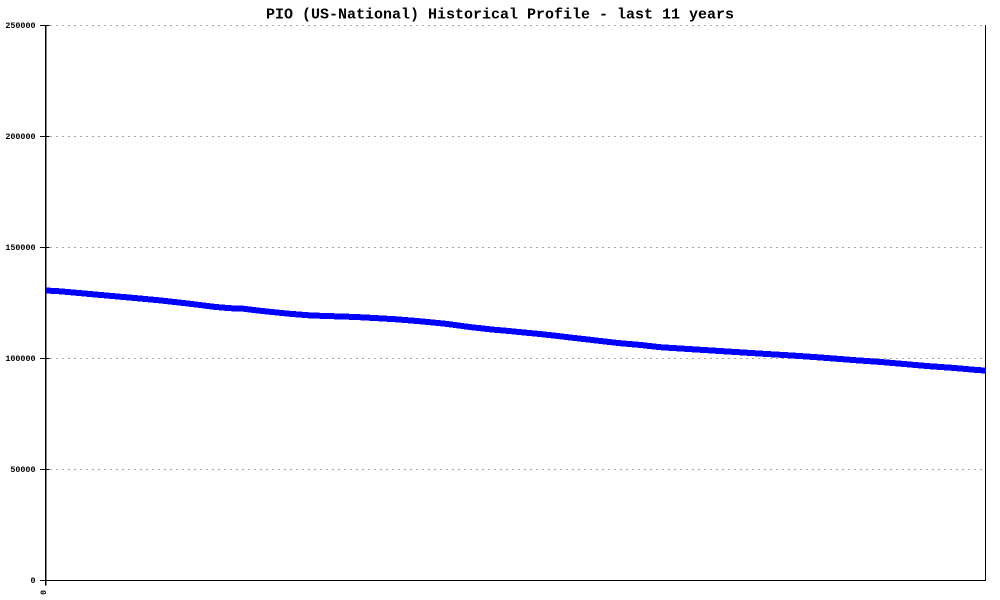  Describe the element at coordinates (20, 137) in the screenshot. I see `svg-text: 200000` at that location.